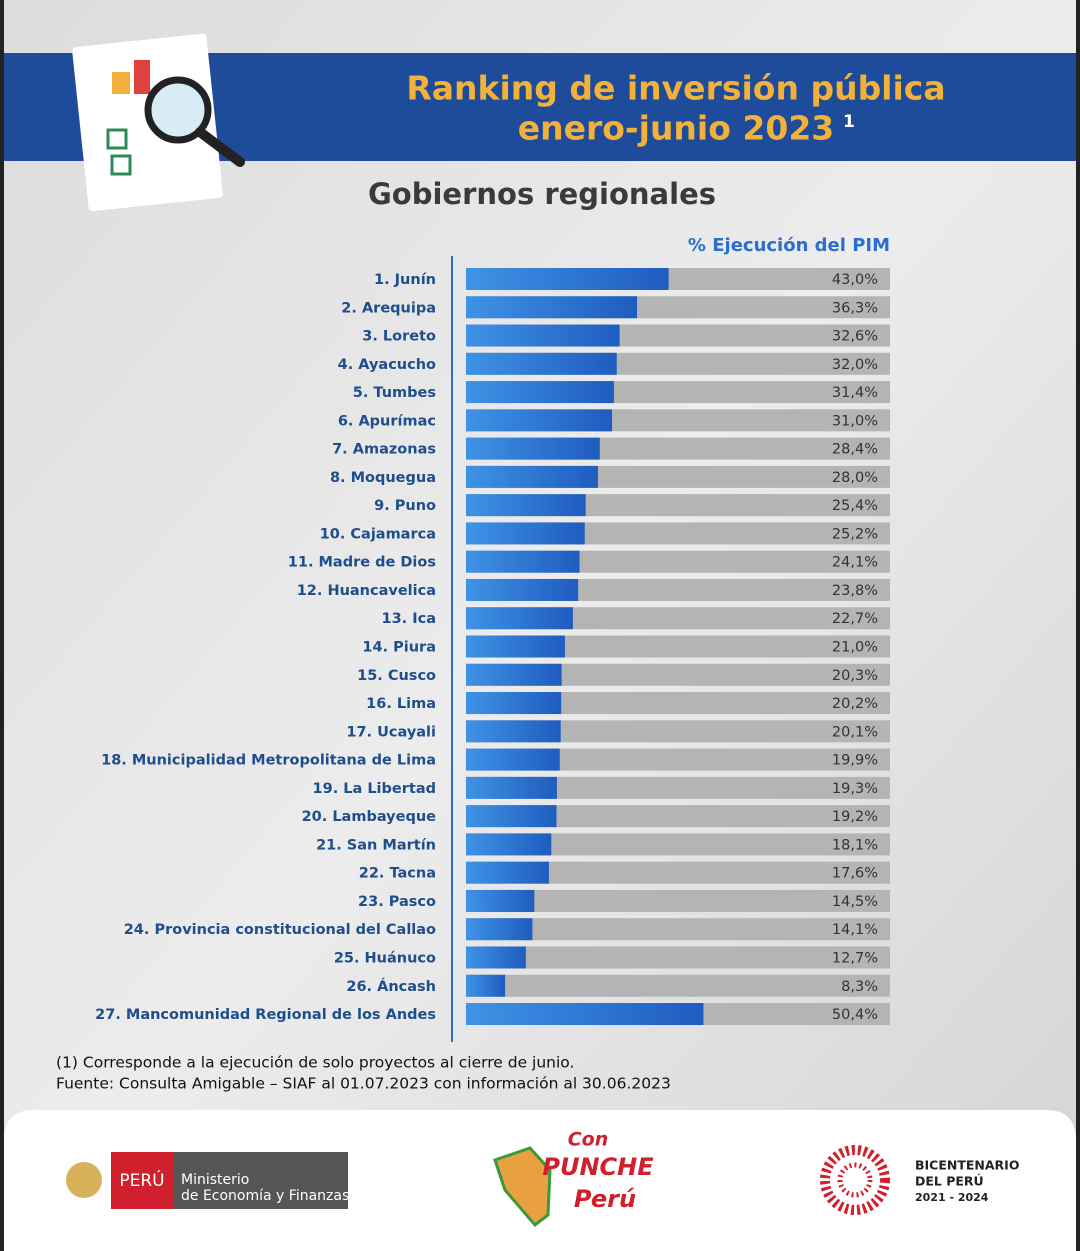 The height and width of the screenshot is (1251, 1080). I want to click on category-label: 26. Áncash, so click(391, 986).